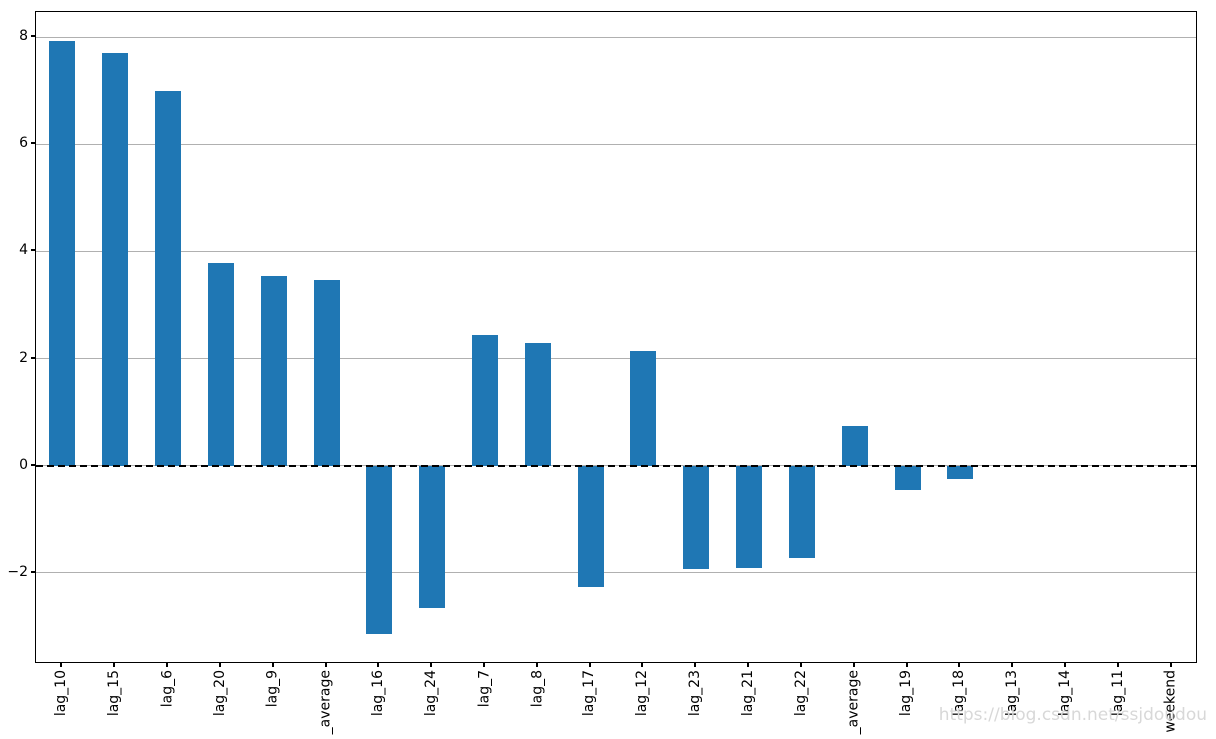 This screenshot has height=739, width=1216. What do you see at coordinates (748, 693) in the screenshot?
I see `x-tick-label: lag_21` at bounding box center [748, 693].